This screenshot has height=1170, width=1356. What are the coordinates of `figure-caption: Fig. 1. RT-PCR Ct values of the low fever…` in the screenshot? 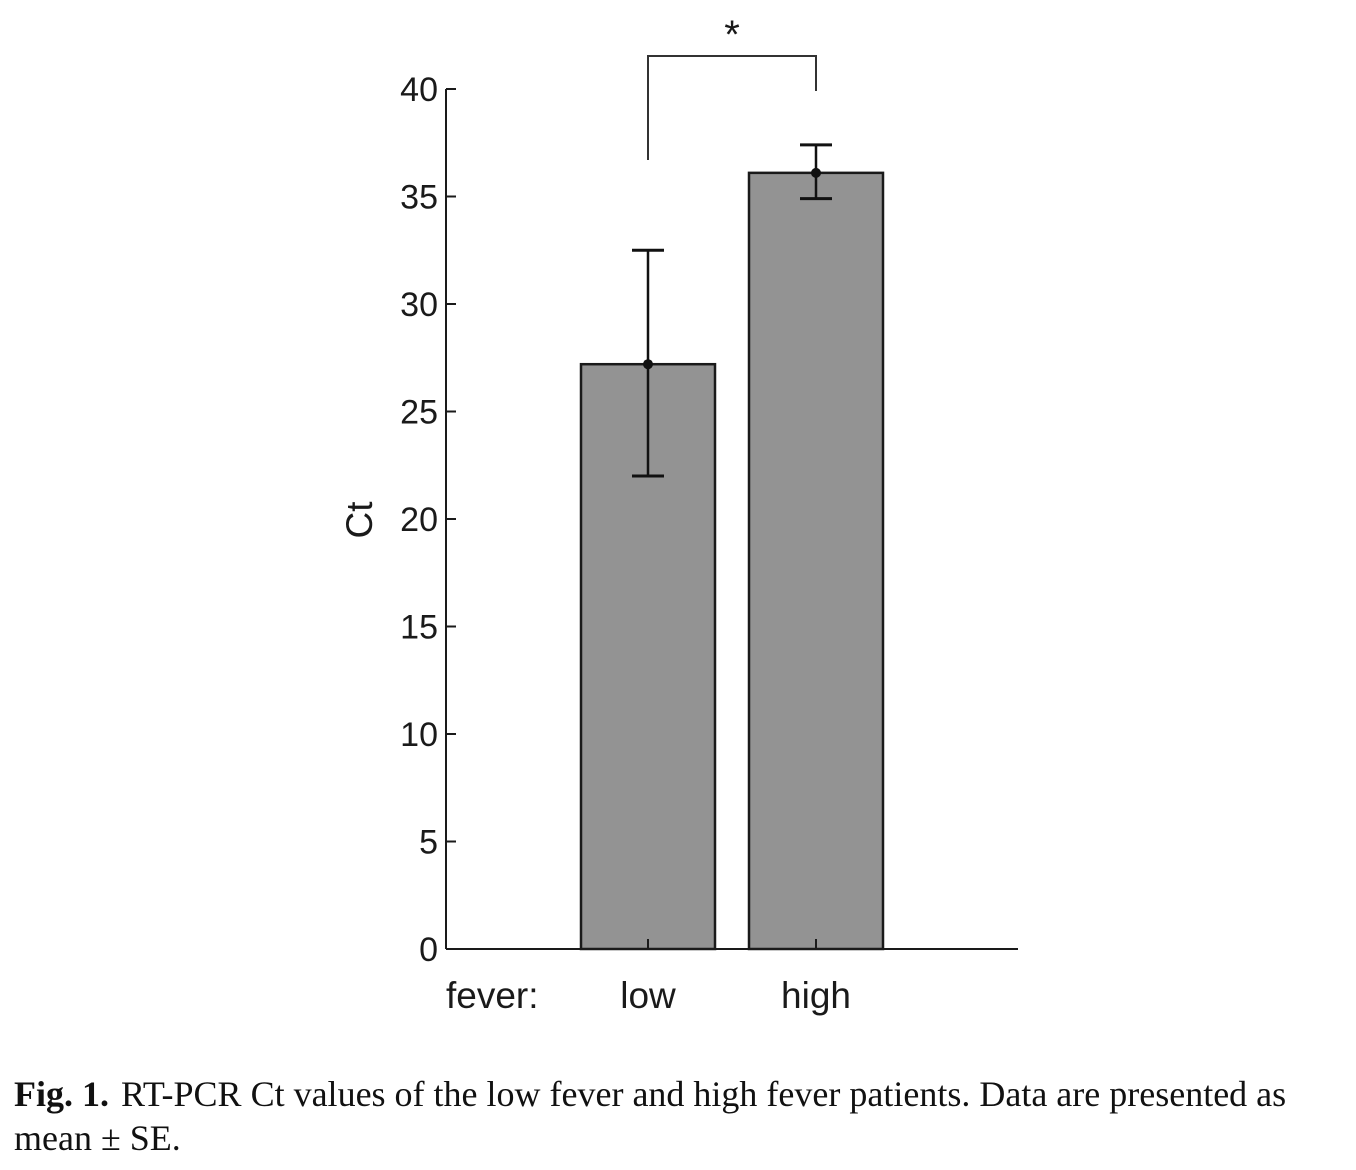 It's located at (684, 1116).